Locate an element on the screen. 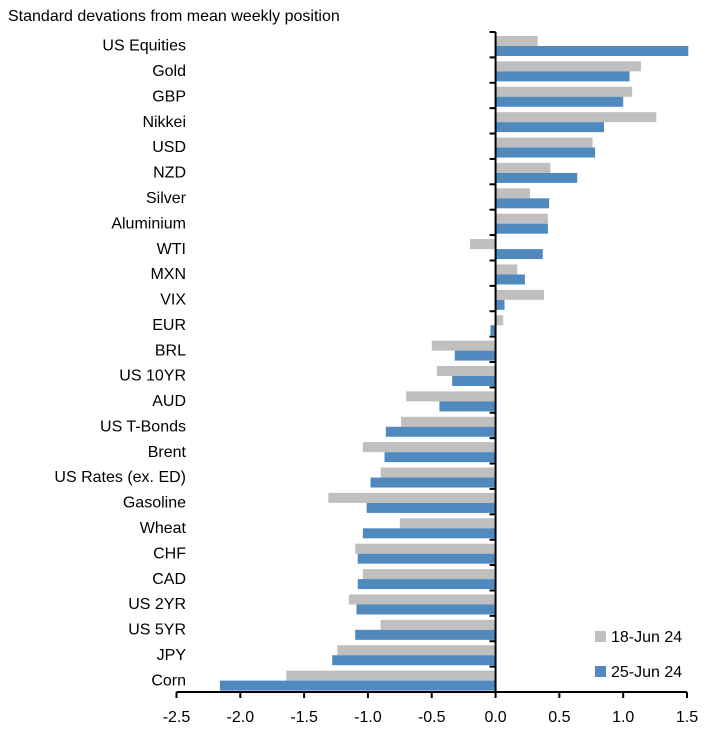 Image resolution: width=713 pixels, height=736 pixels. x-tick-label: 1.0 is located at coordinates (623, 717).